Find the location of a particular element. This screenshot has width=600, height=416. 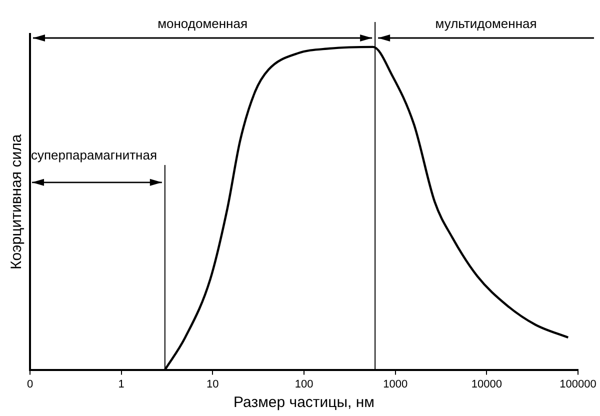

x-tick-label: 10 is located at coordinates (212, 384).